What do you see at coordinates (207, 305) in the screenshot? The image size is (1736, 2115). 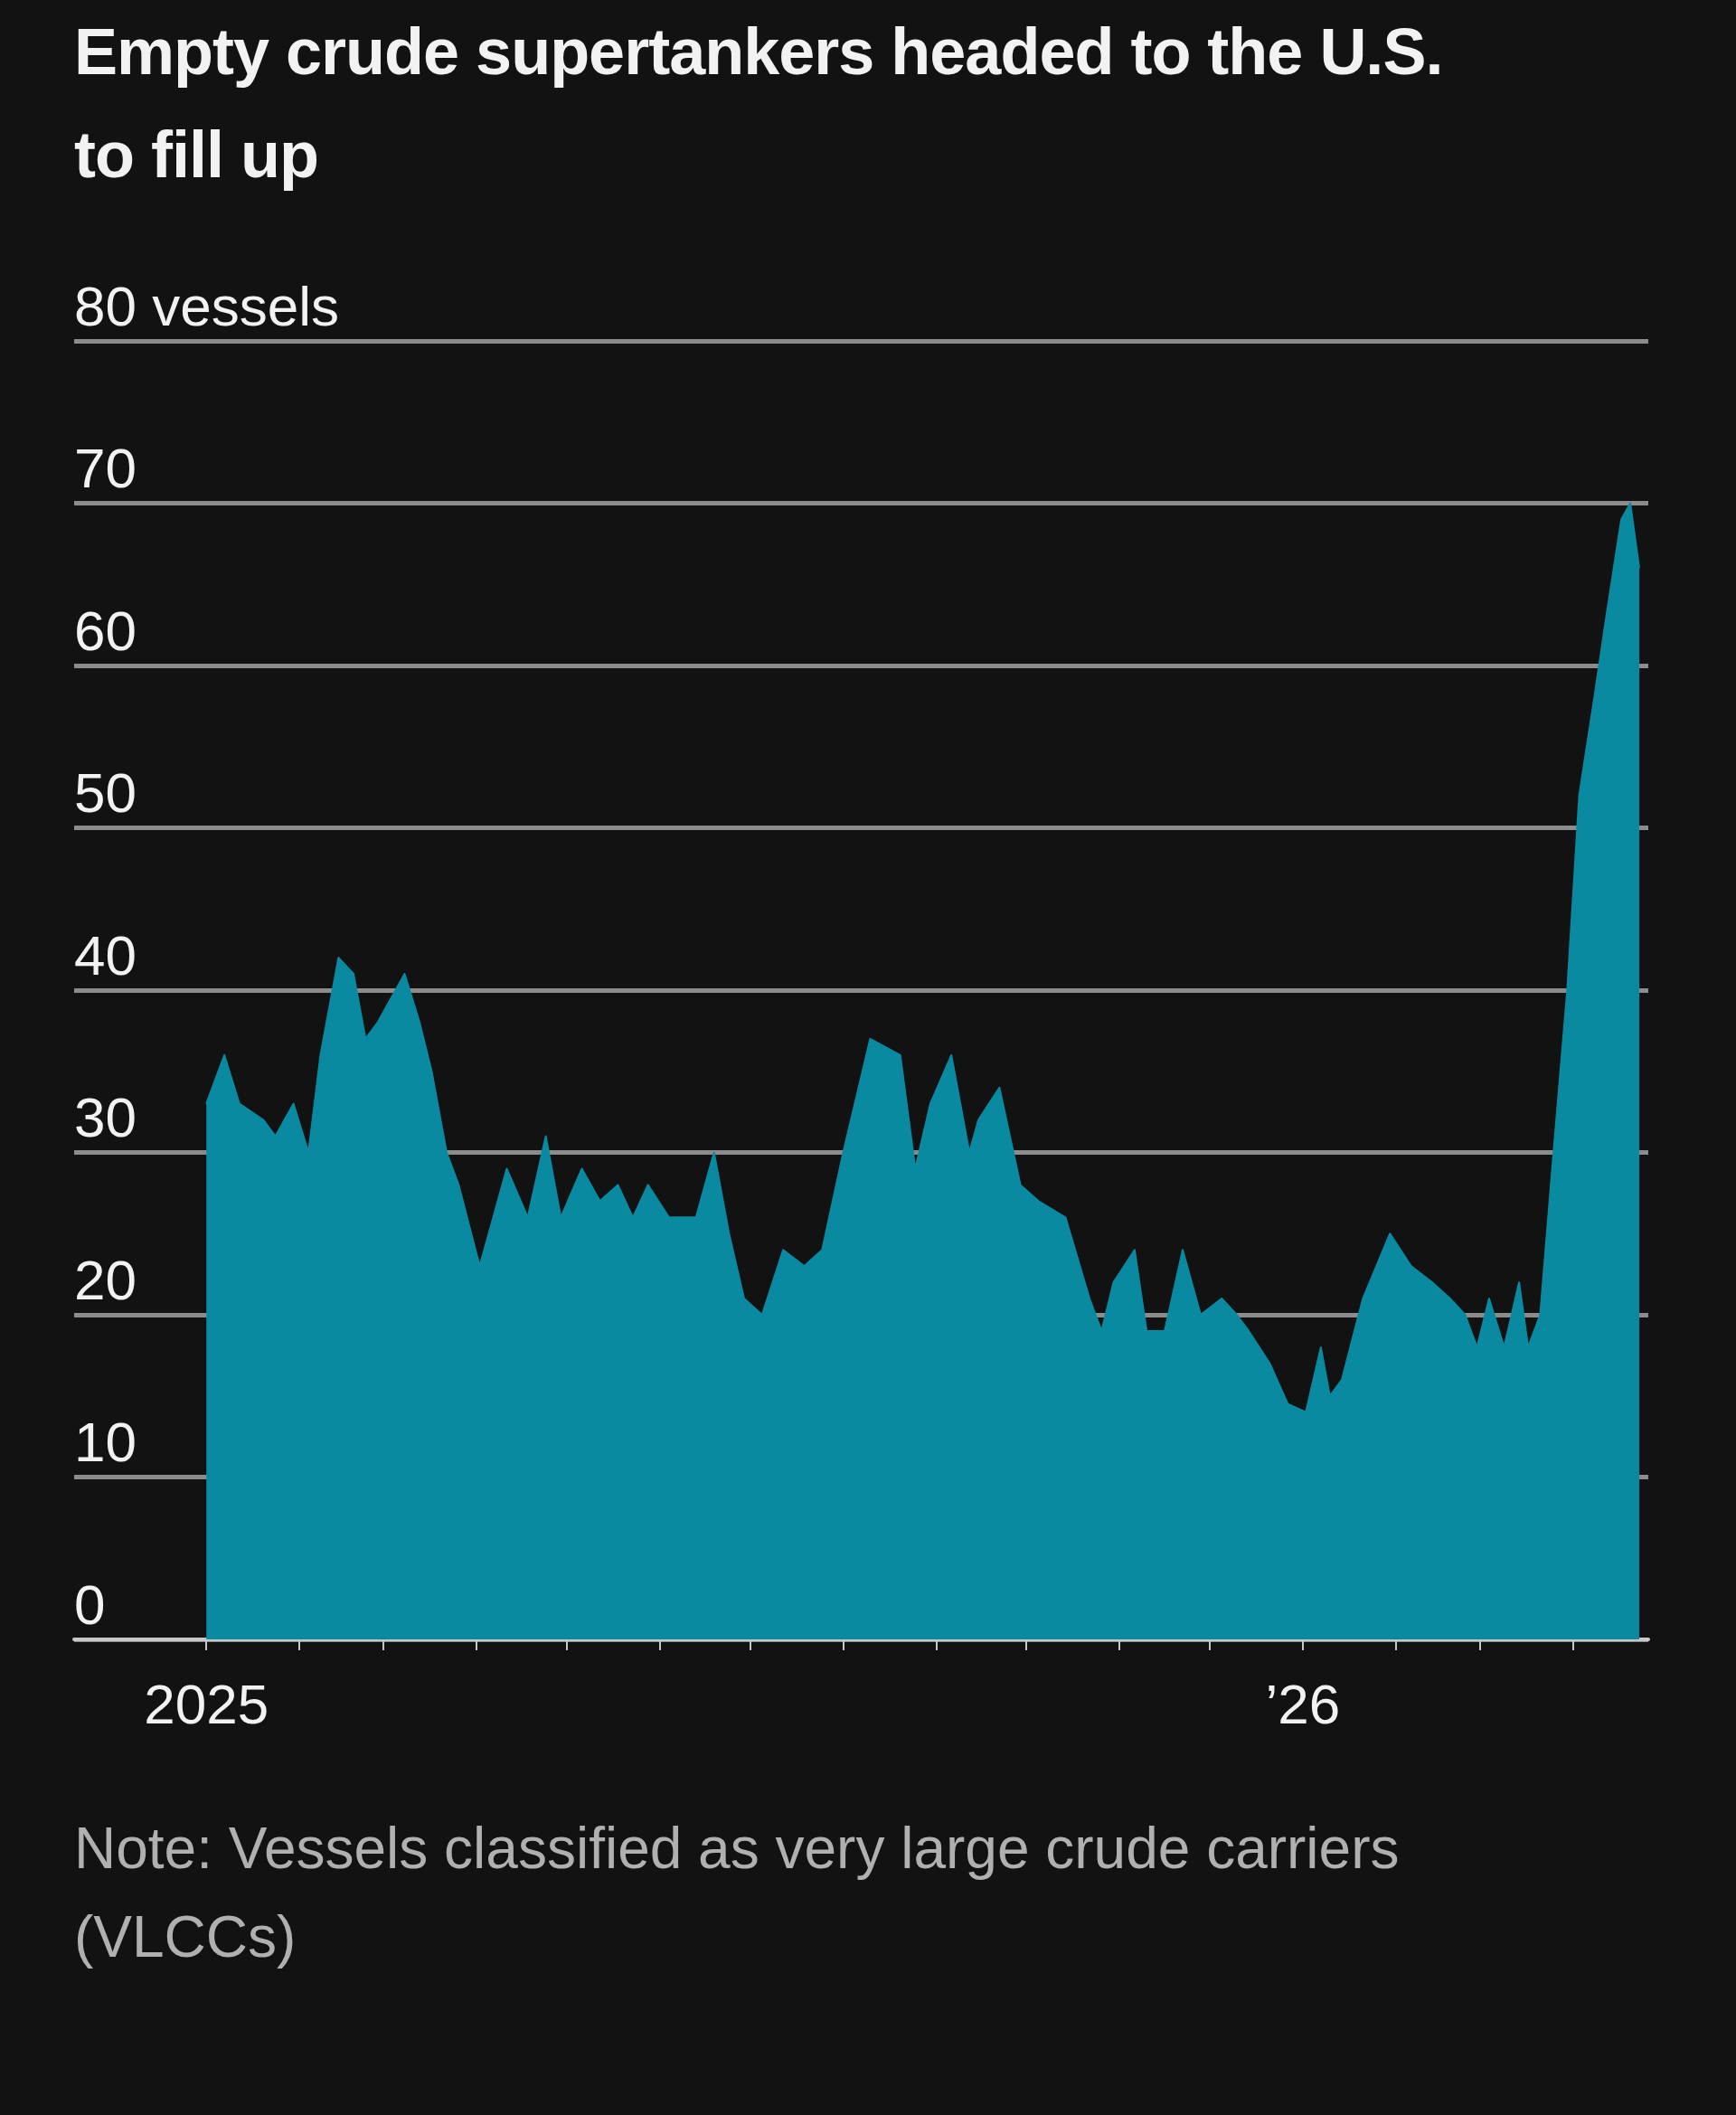 I see `y-tick-label: 80 vessels` at bounding box center [207, 305].